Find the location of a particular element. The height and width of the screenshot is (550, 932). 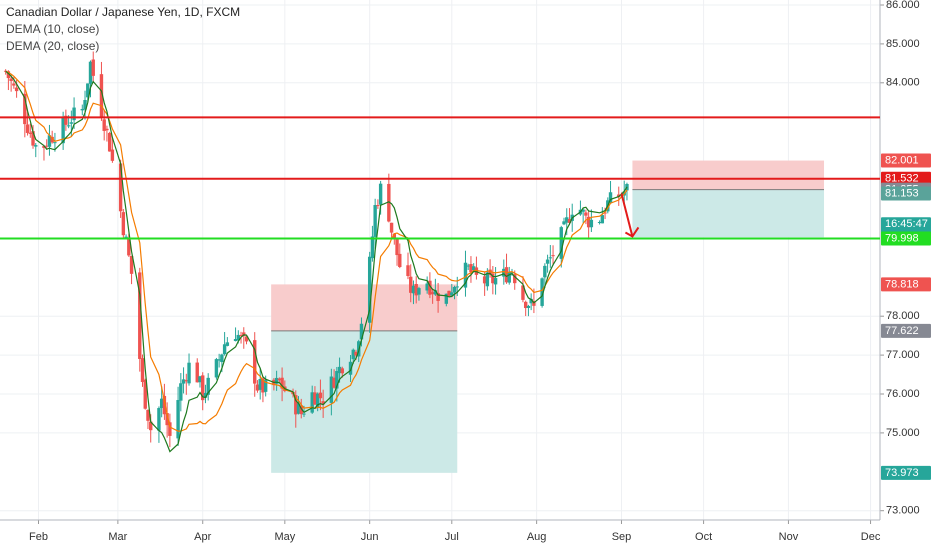

indicator-dema-10: DEMA (10, close) is located at coordinates (53, 29).